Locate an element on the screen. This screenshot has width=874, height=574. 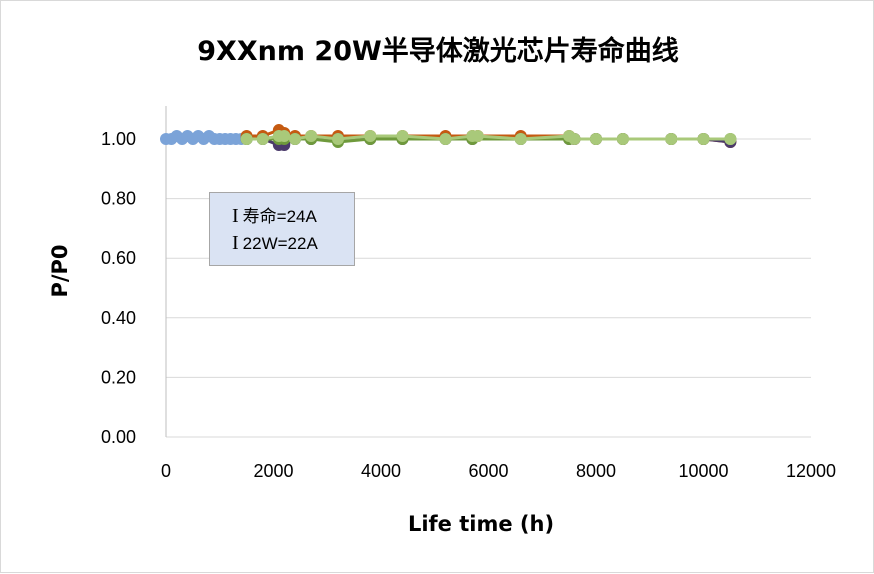
x-tick-label: 10000 is located at coordinates (703, 471).